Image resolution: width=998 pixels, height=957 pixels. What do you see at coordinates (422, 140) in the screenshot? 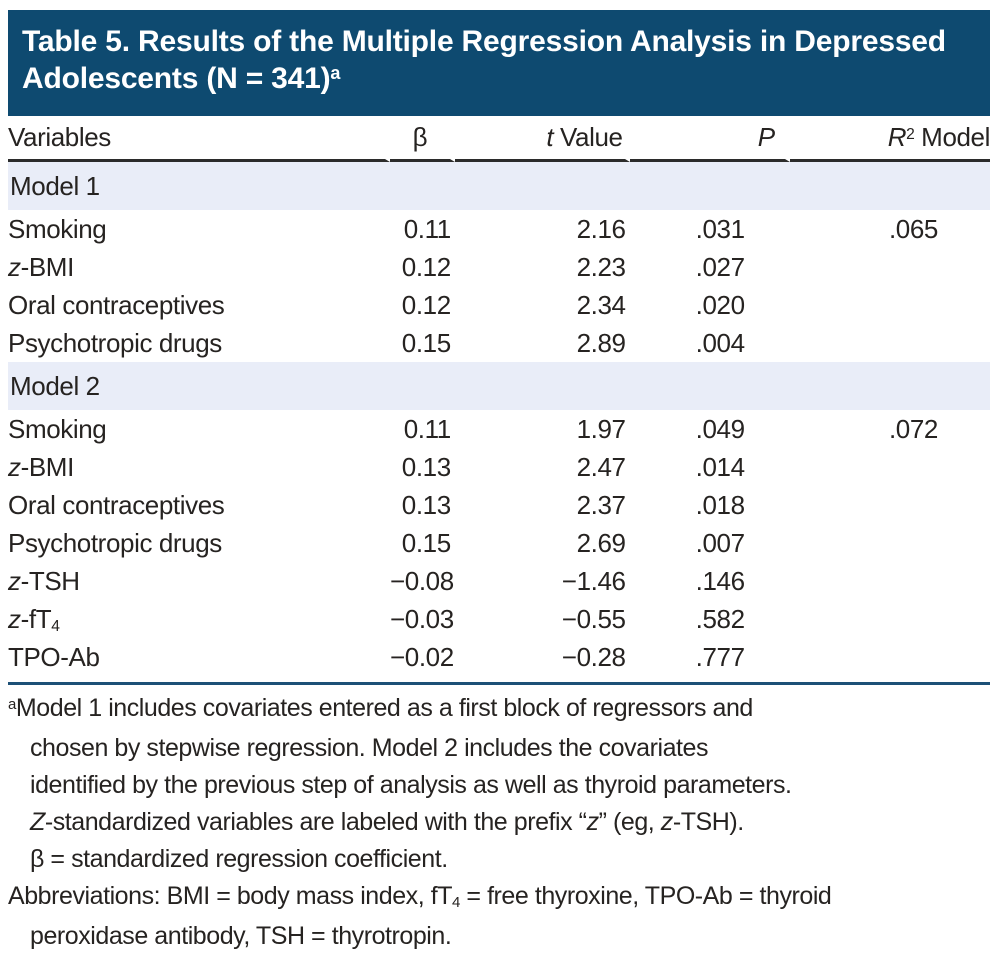
I see `col-header-beta: β` at bounding box center [422, 140].